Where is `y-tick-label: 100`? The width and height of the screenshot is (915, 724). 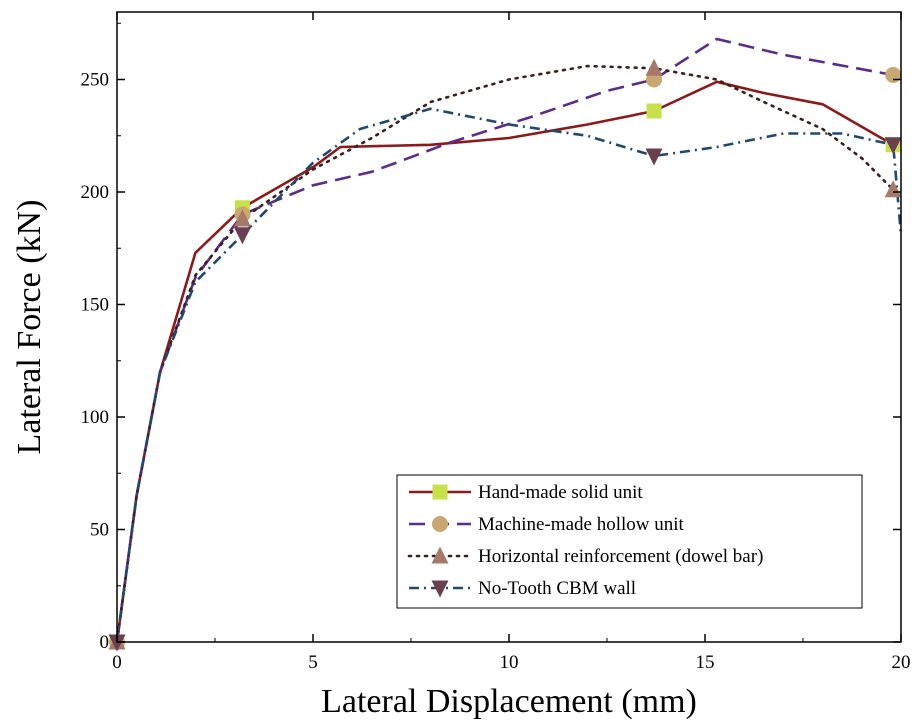
y-tick-label: 100 is located at coordinates (95, 417).